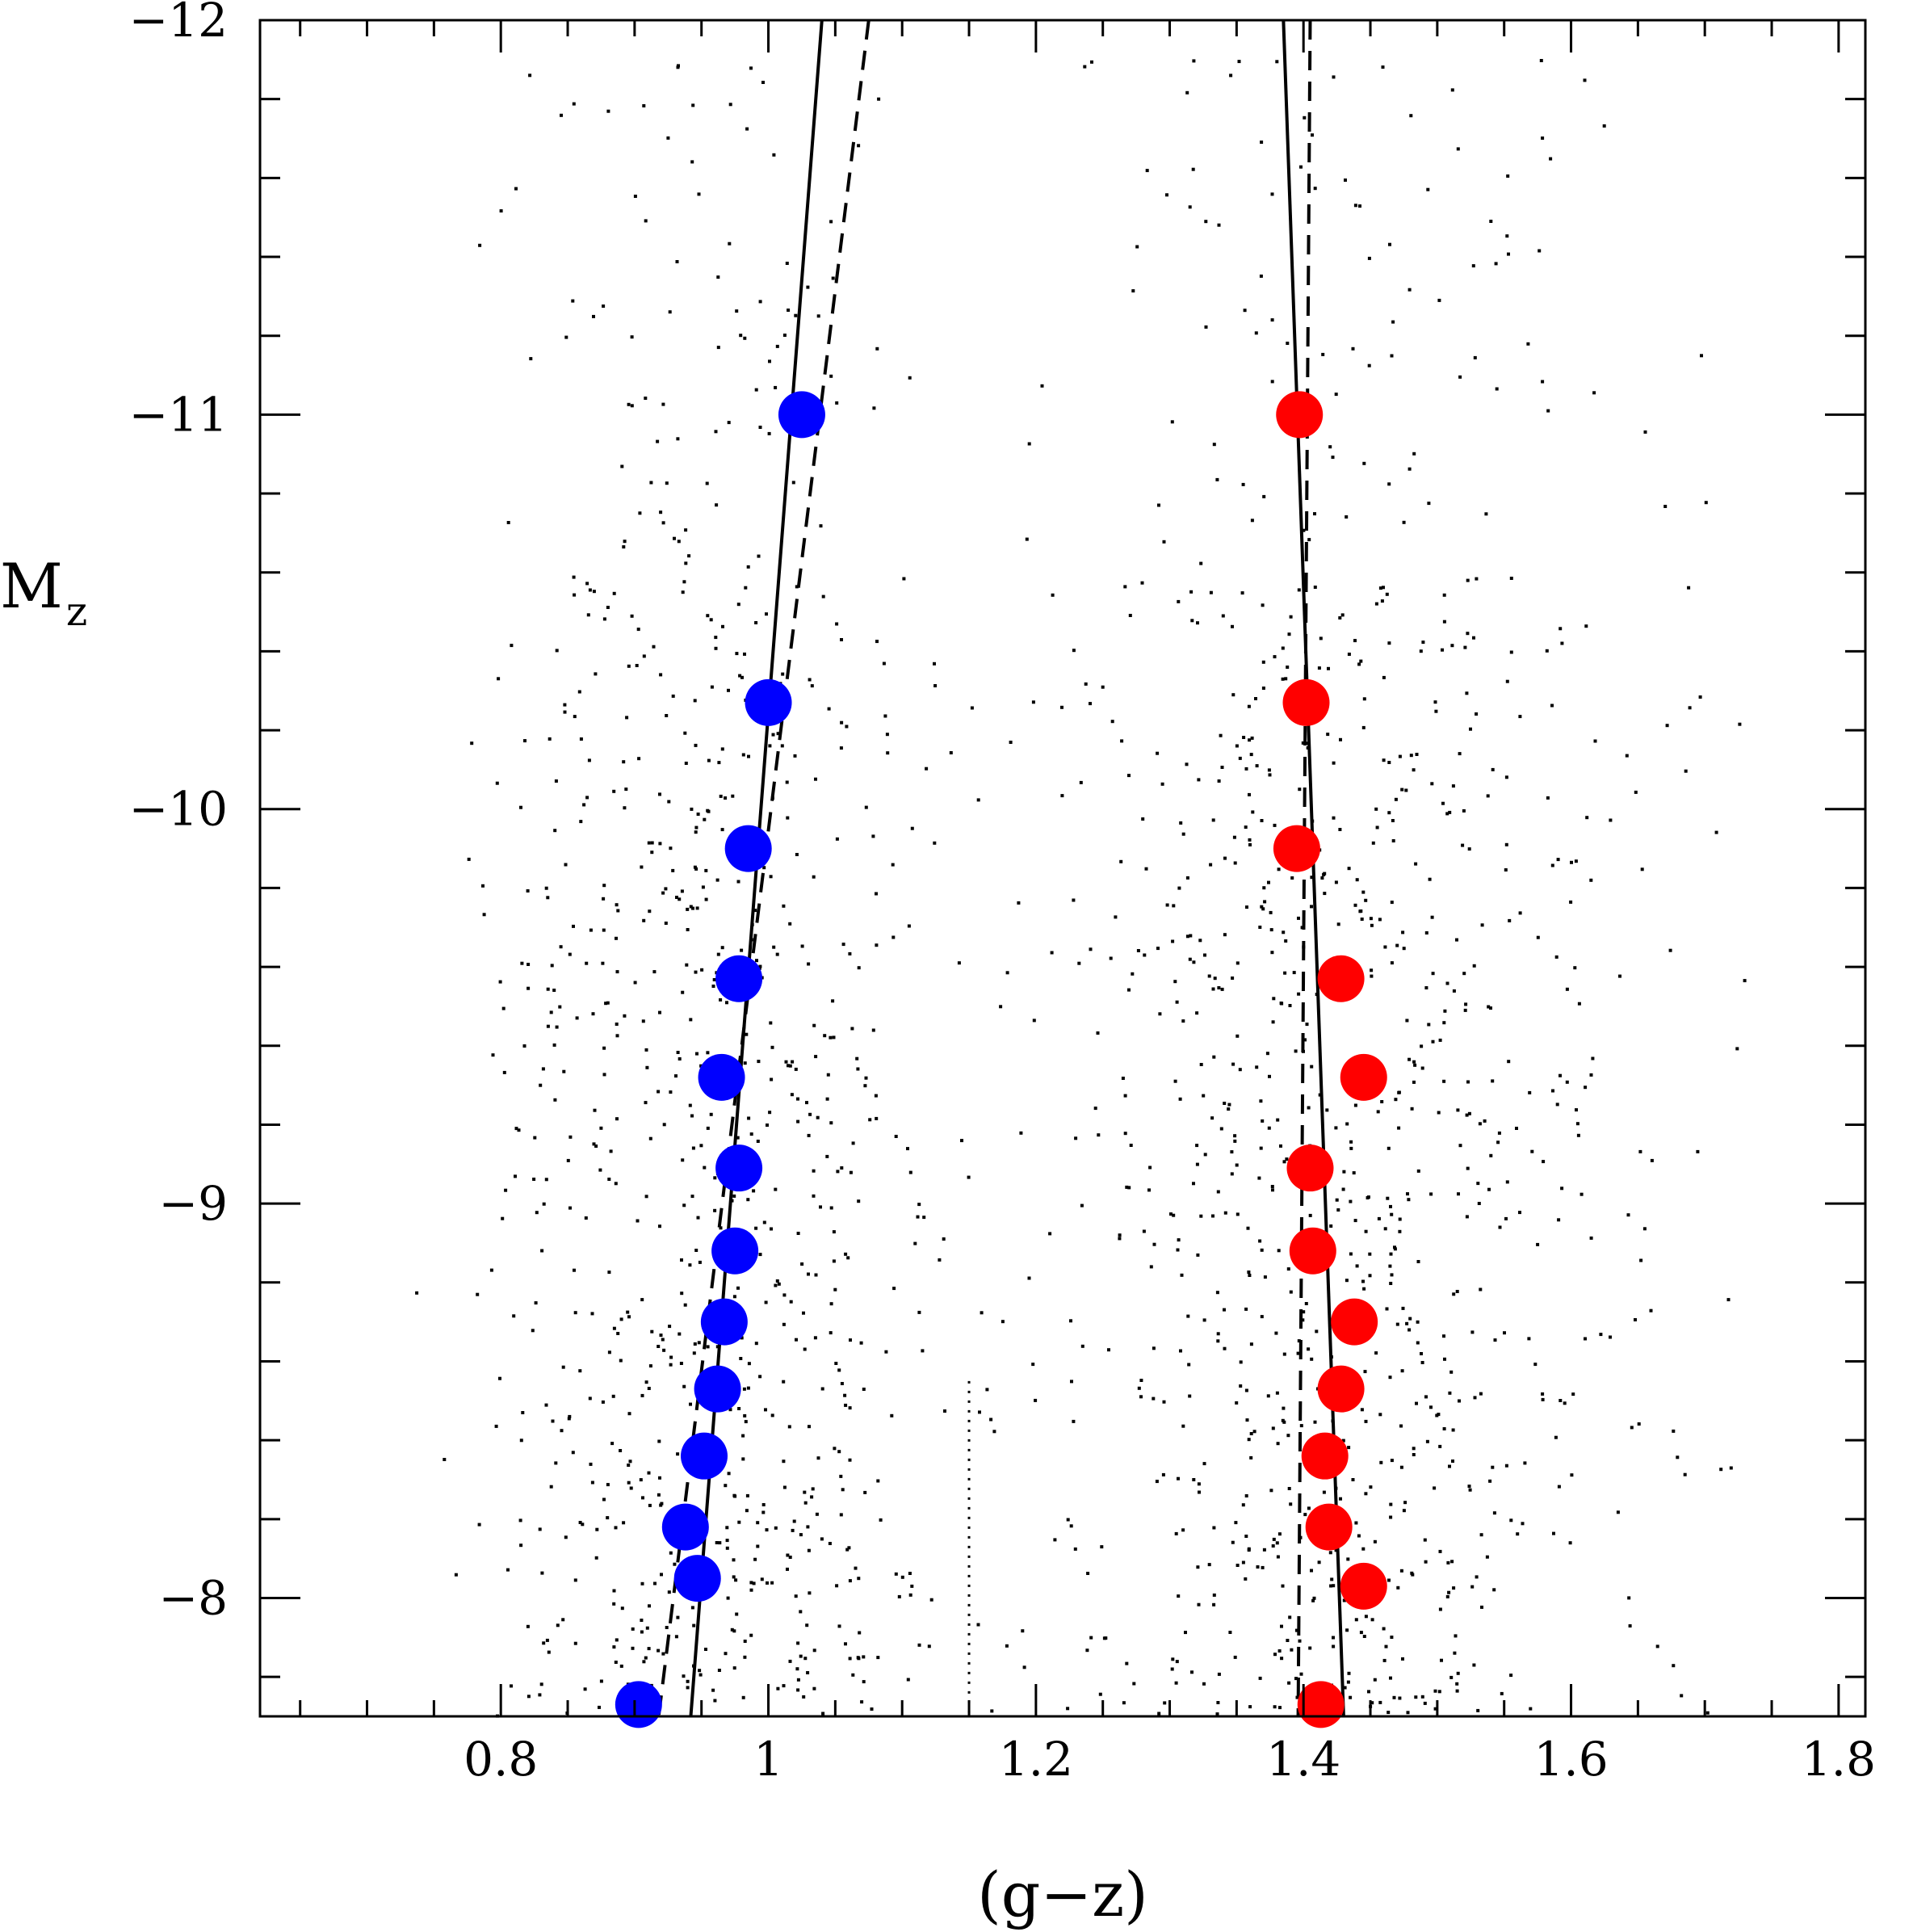 The width and height of the screenshot is (1913, 1932). What do you see at coordinates (1306, 702) in the screenshot?
I see `red-point` at bounding box center [1306, 702].